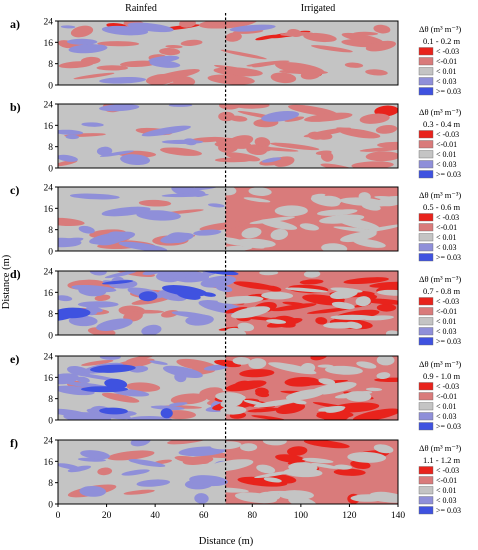 This screenshot has width=478, height=550. I want to click on legend-label: >= 0.03, so click(448, 426).